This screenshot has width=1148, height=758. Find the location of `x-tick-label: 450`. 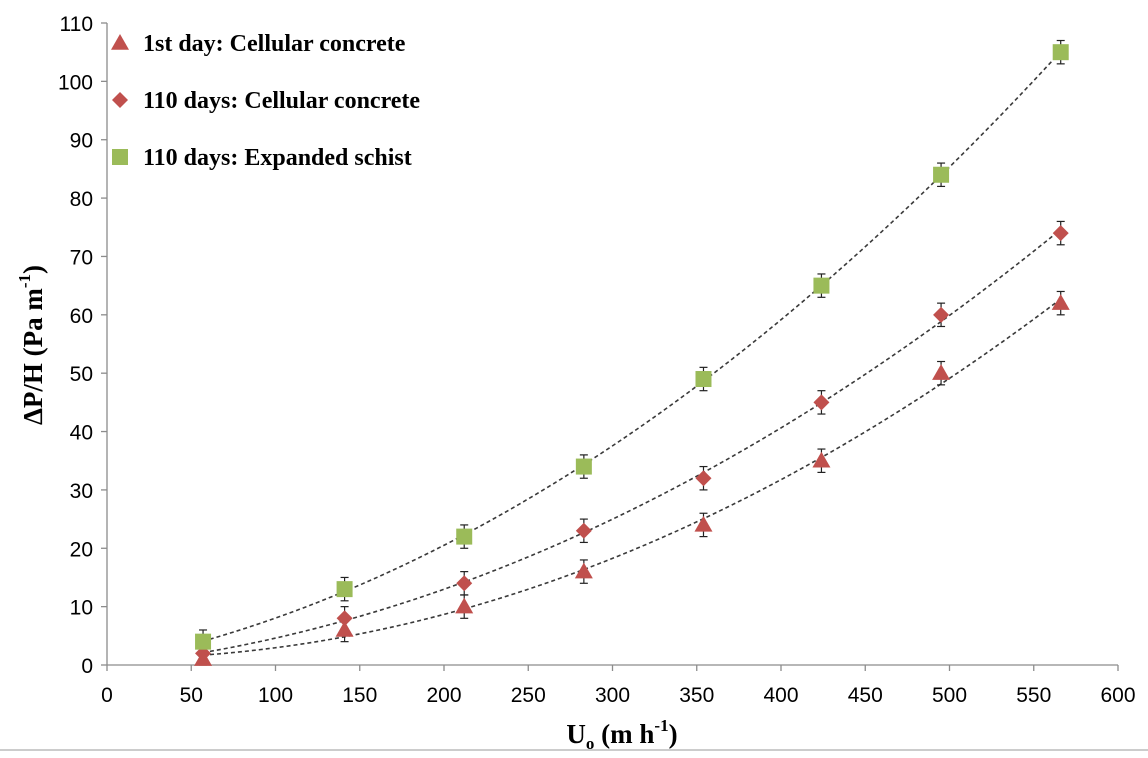

x-tick-label: 450 is located at coordinates (865, 695).